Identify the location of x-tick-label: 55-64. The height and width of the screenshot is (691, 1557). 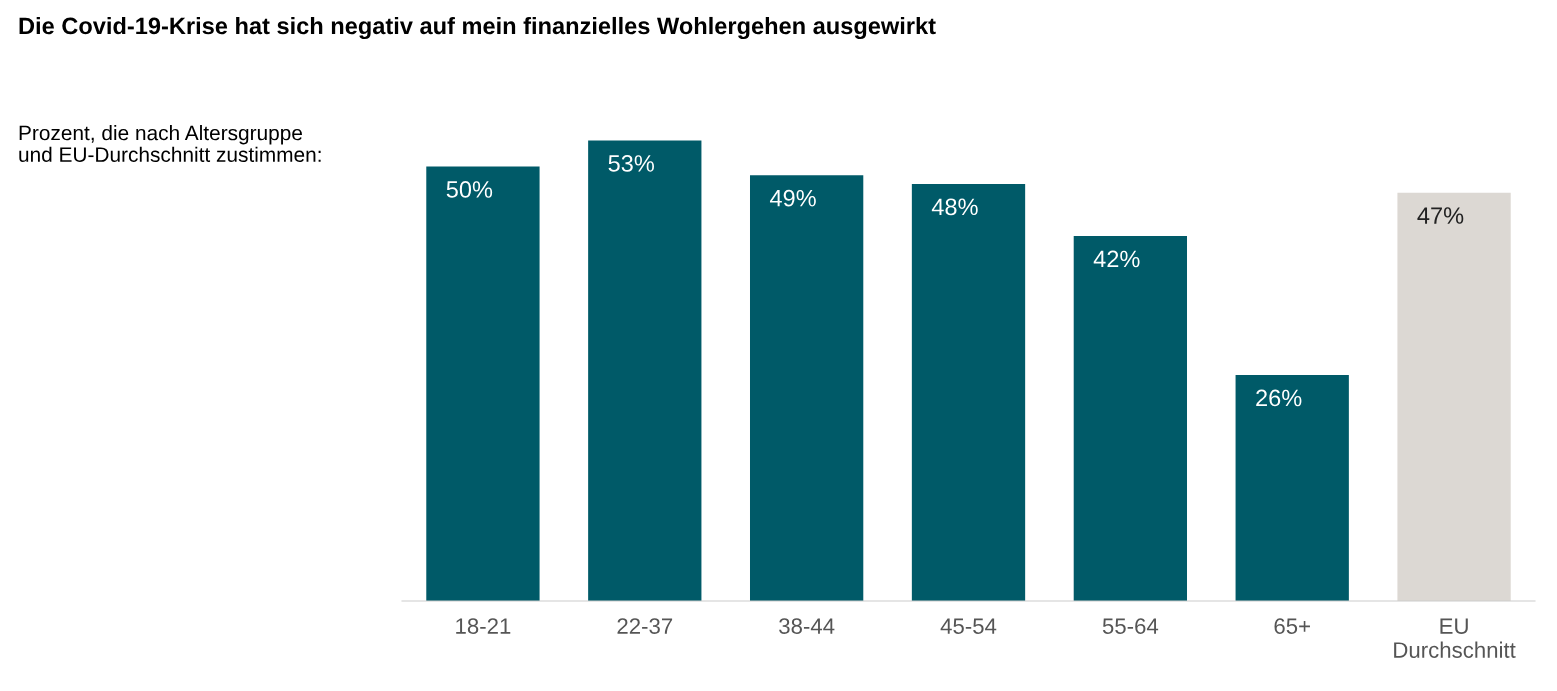
(1130, 626).